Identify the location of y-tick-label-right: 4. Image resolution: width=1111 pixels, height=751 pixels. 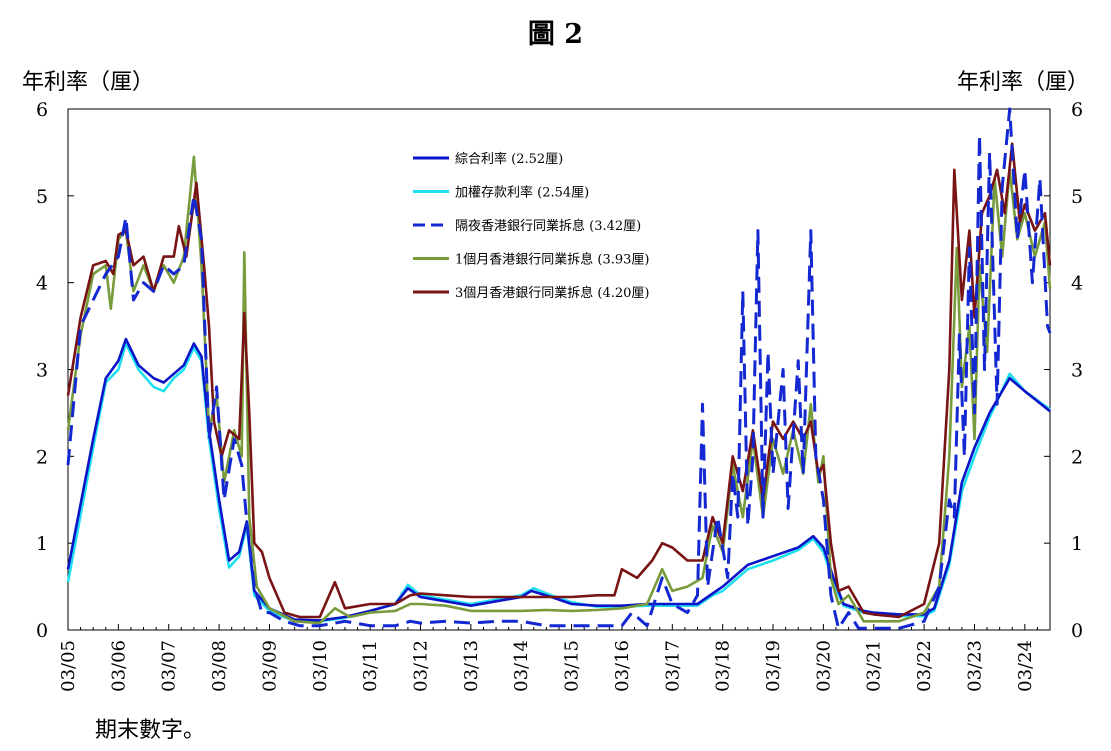
(1077, 284).